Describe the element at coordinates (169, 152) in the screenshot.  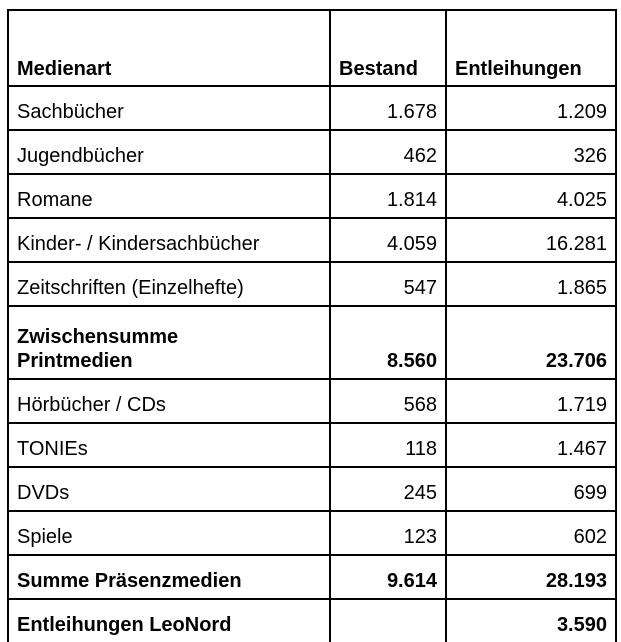
I see `row-name: Jugendbücher` at that location.